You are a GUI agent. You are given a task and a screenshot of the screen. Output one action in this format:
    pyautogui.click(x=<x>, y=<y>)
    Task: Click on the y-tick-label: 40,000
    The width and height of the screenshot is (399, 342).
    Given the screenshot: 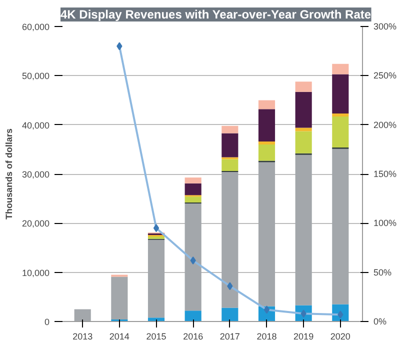 What is the action you would take?
    pyautogui.click(x=36, y=125)
    